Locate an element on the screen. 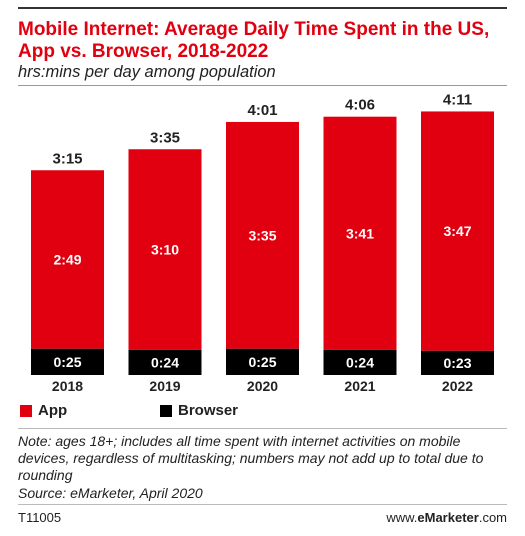 The height and width of the screenshot is (536, 525). site-link: www.eMarketer.com is located at coordinates (446, 517).